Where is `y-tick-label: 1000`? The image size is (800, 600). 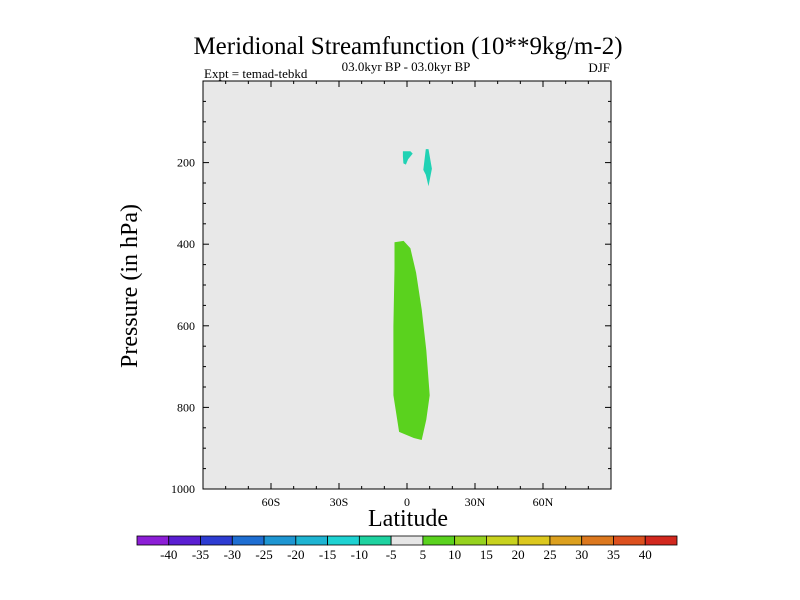
y-tick-label: 1000 is located at coordinates (183, 489).